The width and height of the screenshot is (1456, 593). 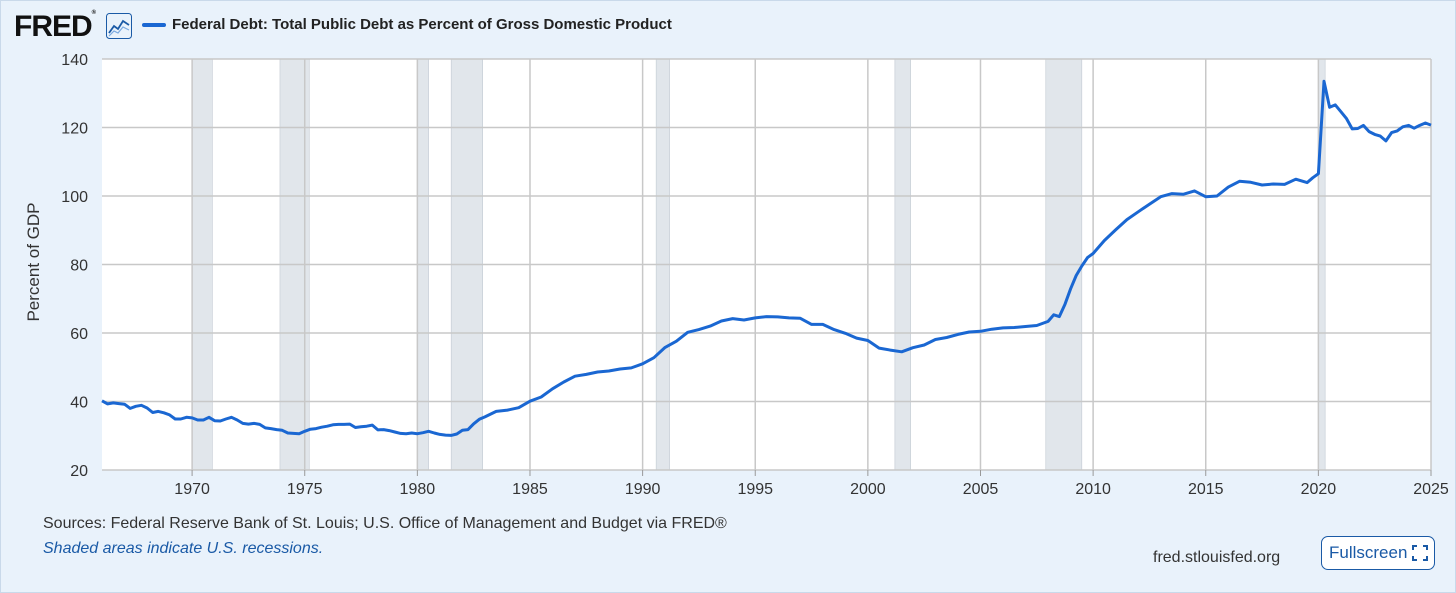 What do you see at coordinates (981, 489) in the screenshot?
I see `x-tick-label: 2005` at bounding box center [981, 489].